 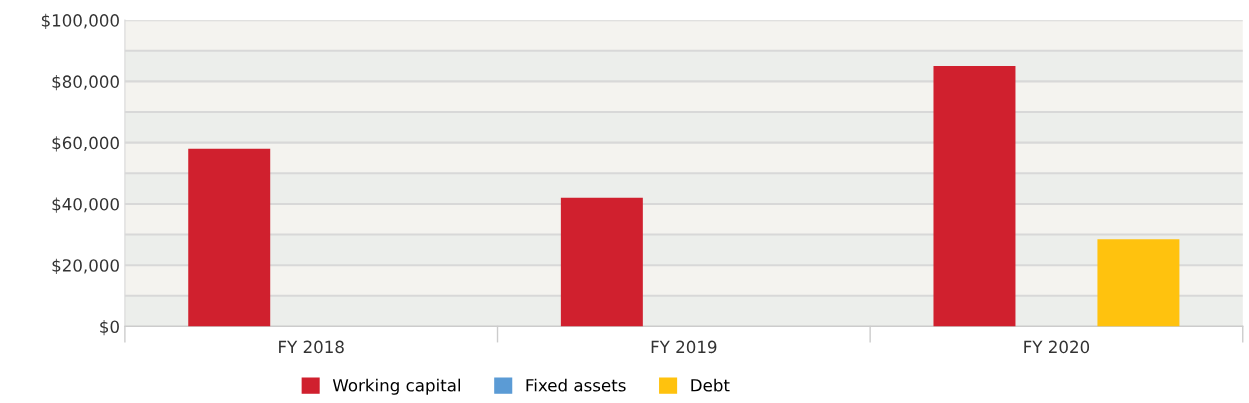 I want to click on y-tick-label: $20,000, so click(x=85, y=266).